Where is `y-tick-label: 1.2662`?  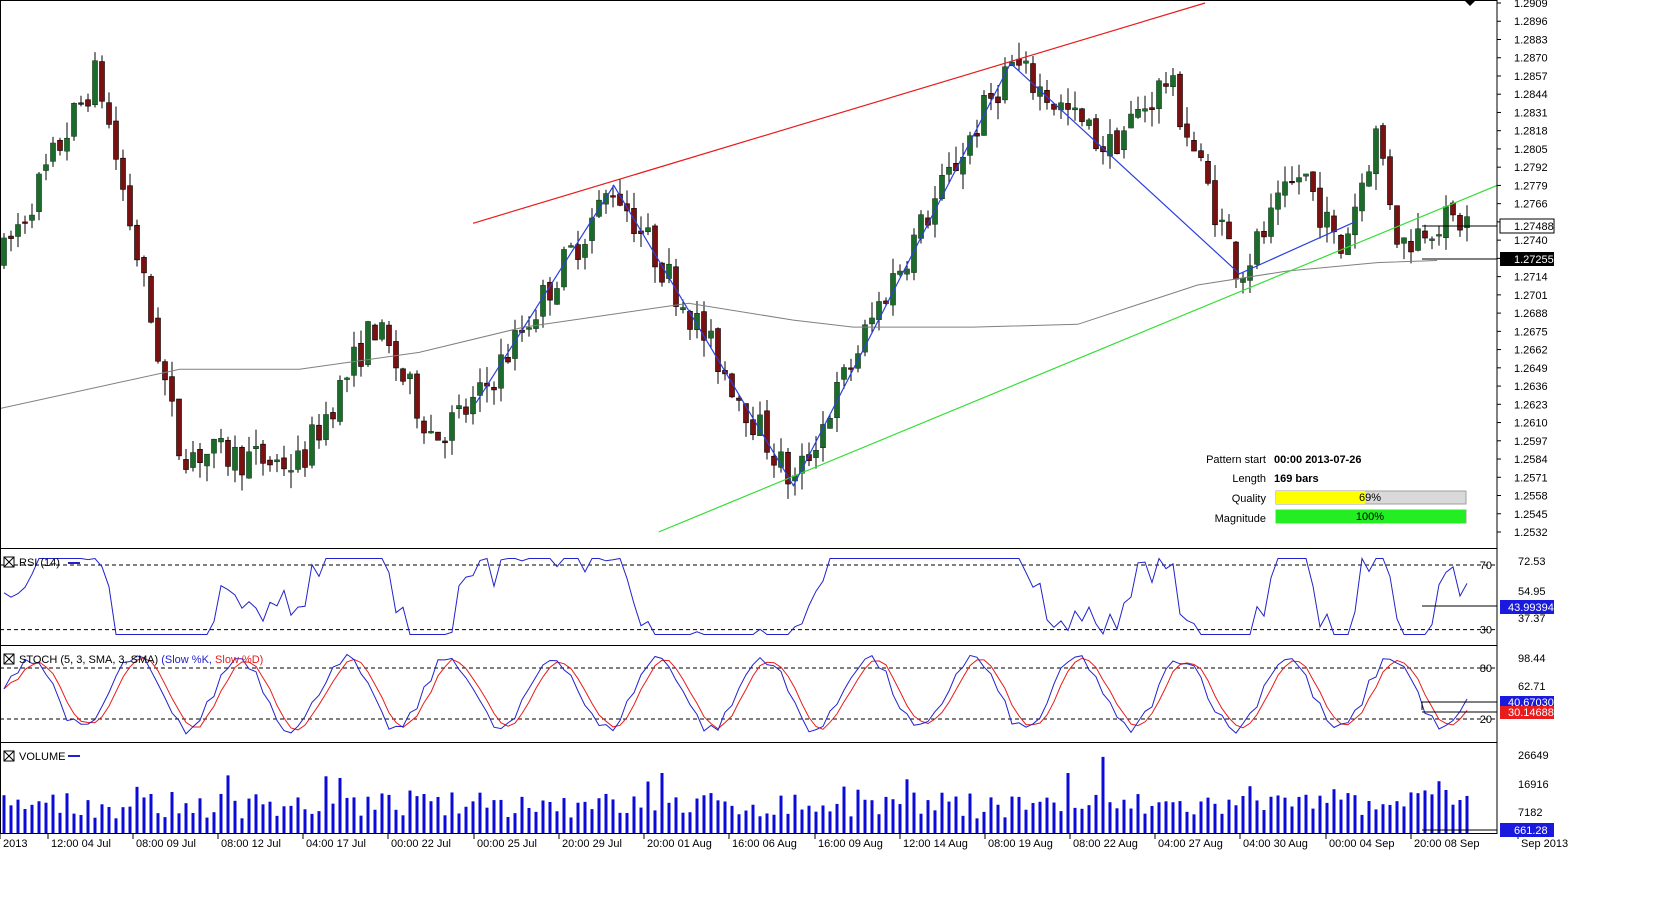
y-tick-label: 1.2662 is located at coordinates (1531, 351).